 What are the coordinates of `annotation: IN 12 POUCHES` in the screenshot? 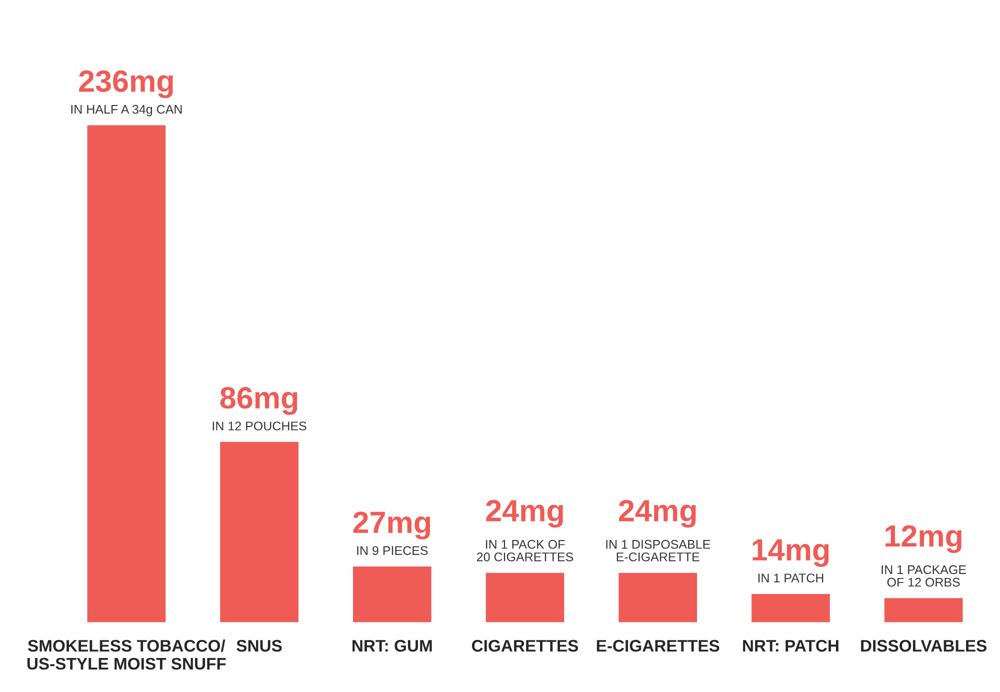 It's located at (259, 426).